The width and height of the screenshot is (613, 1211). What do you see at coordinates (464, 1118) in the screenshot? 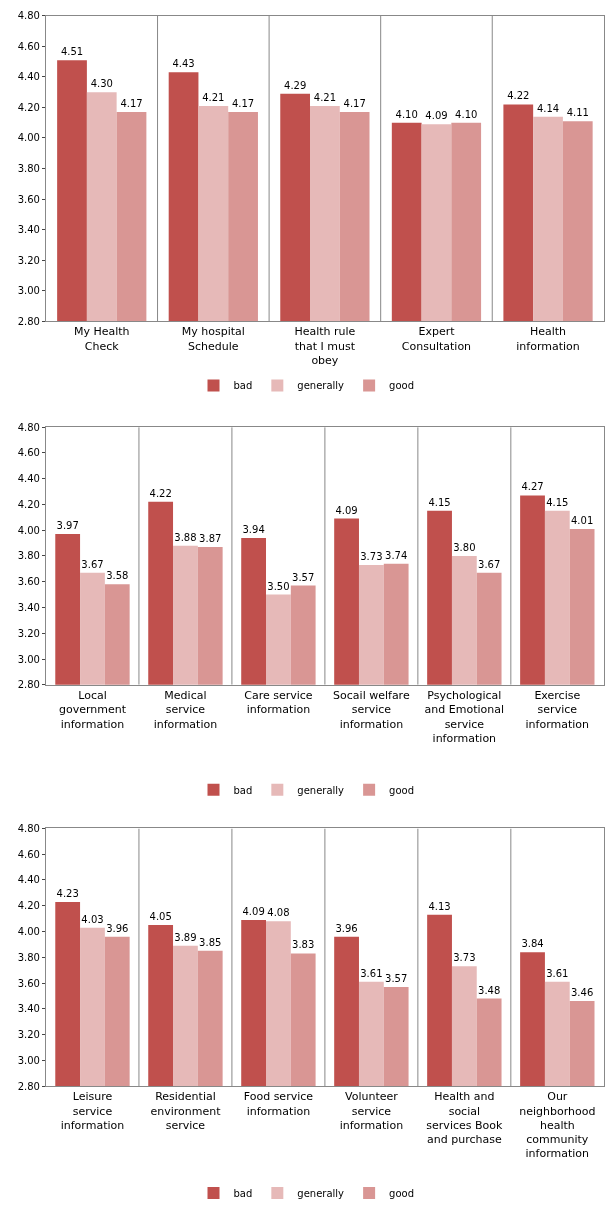
I see `x-tick-label: Health and social services Book and purchase` at bounding box center [464, 1118].